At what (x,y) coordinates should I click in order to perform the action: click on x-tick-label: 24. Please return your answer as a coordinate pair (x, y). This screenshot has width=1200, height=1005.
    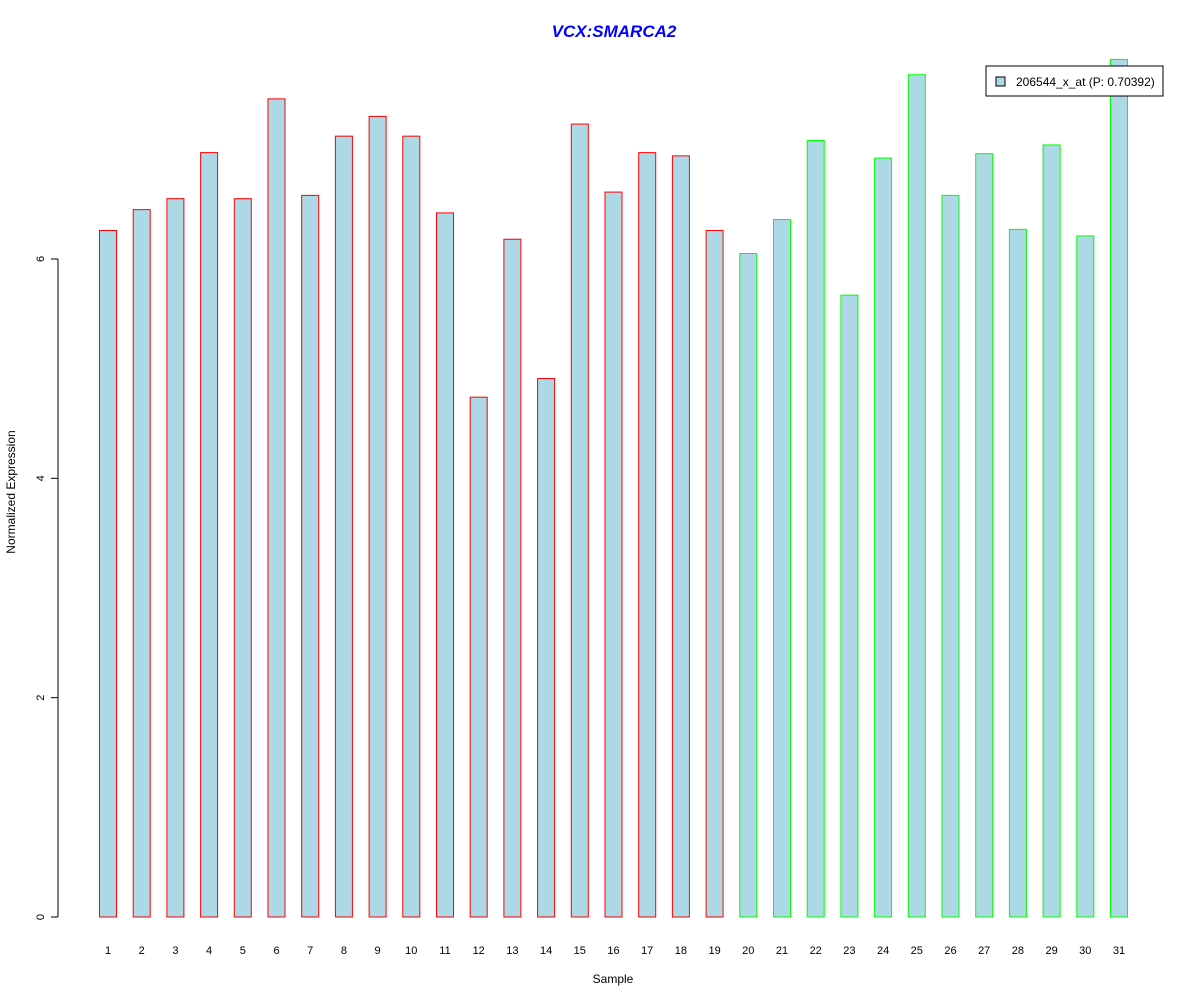
    Looking at the image, I should click on (883, 951).